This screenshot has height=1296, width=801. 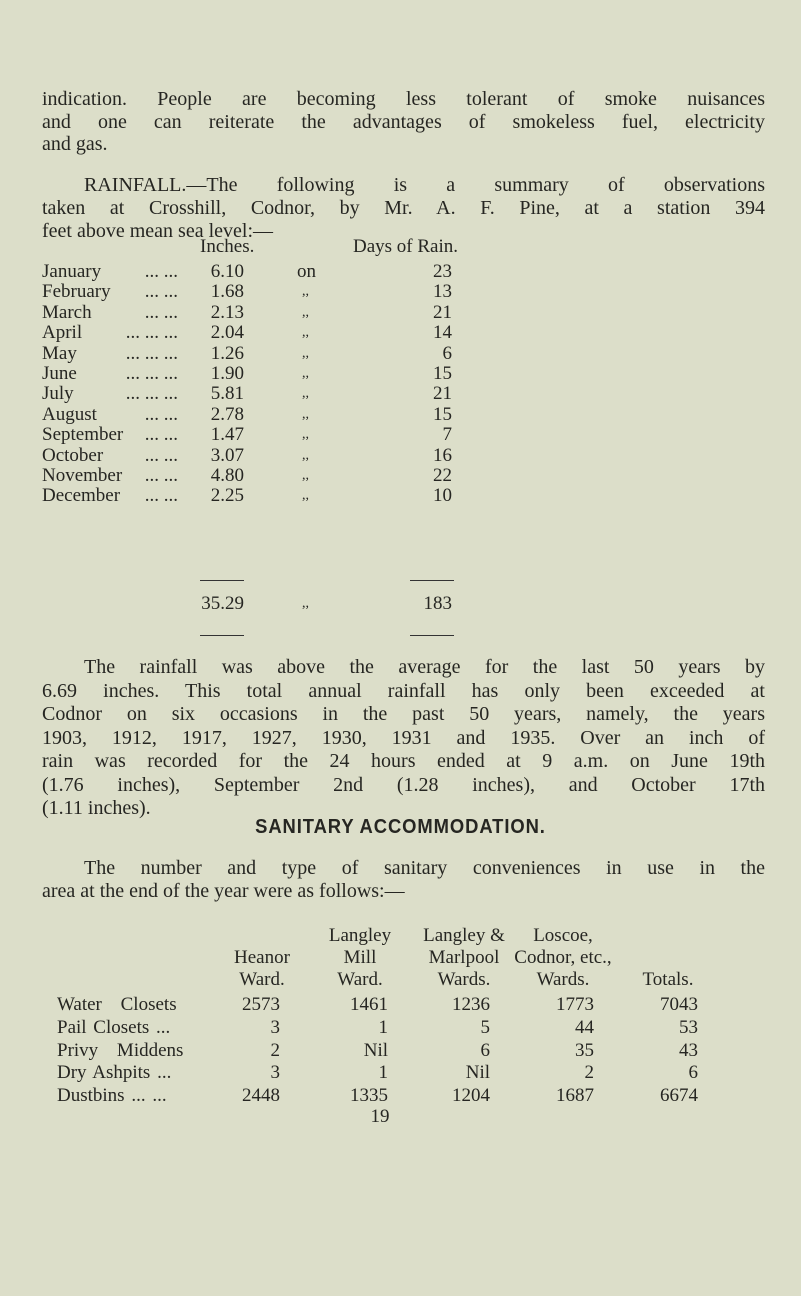 I want to click on cell-value: 1236, so click(x=471, y=1004).